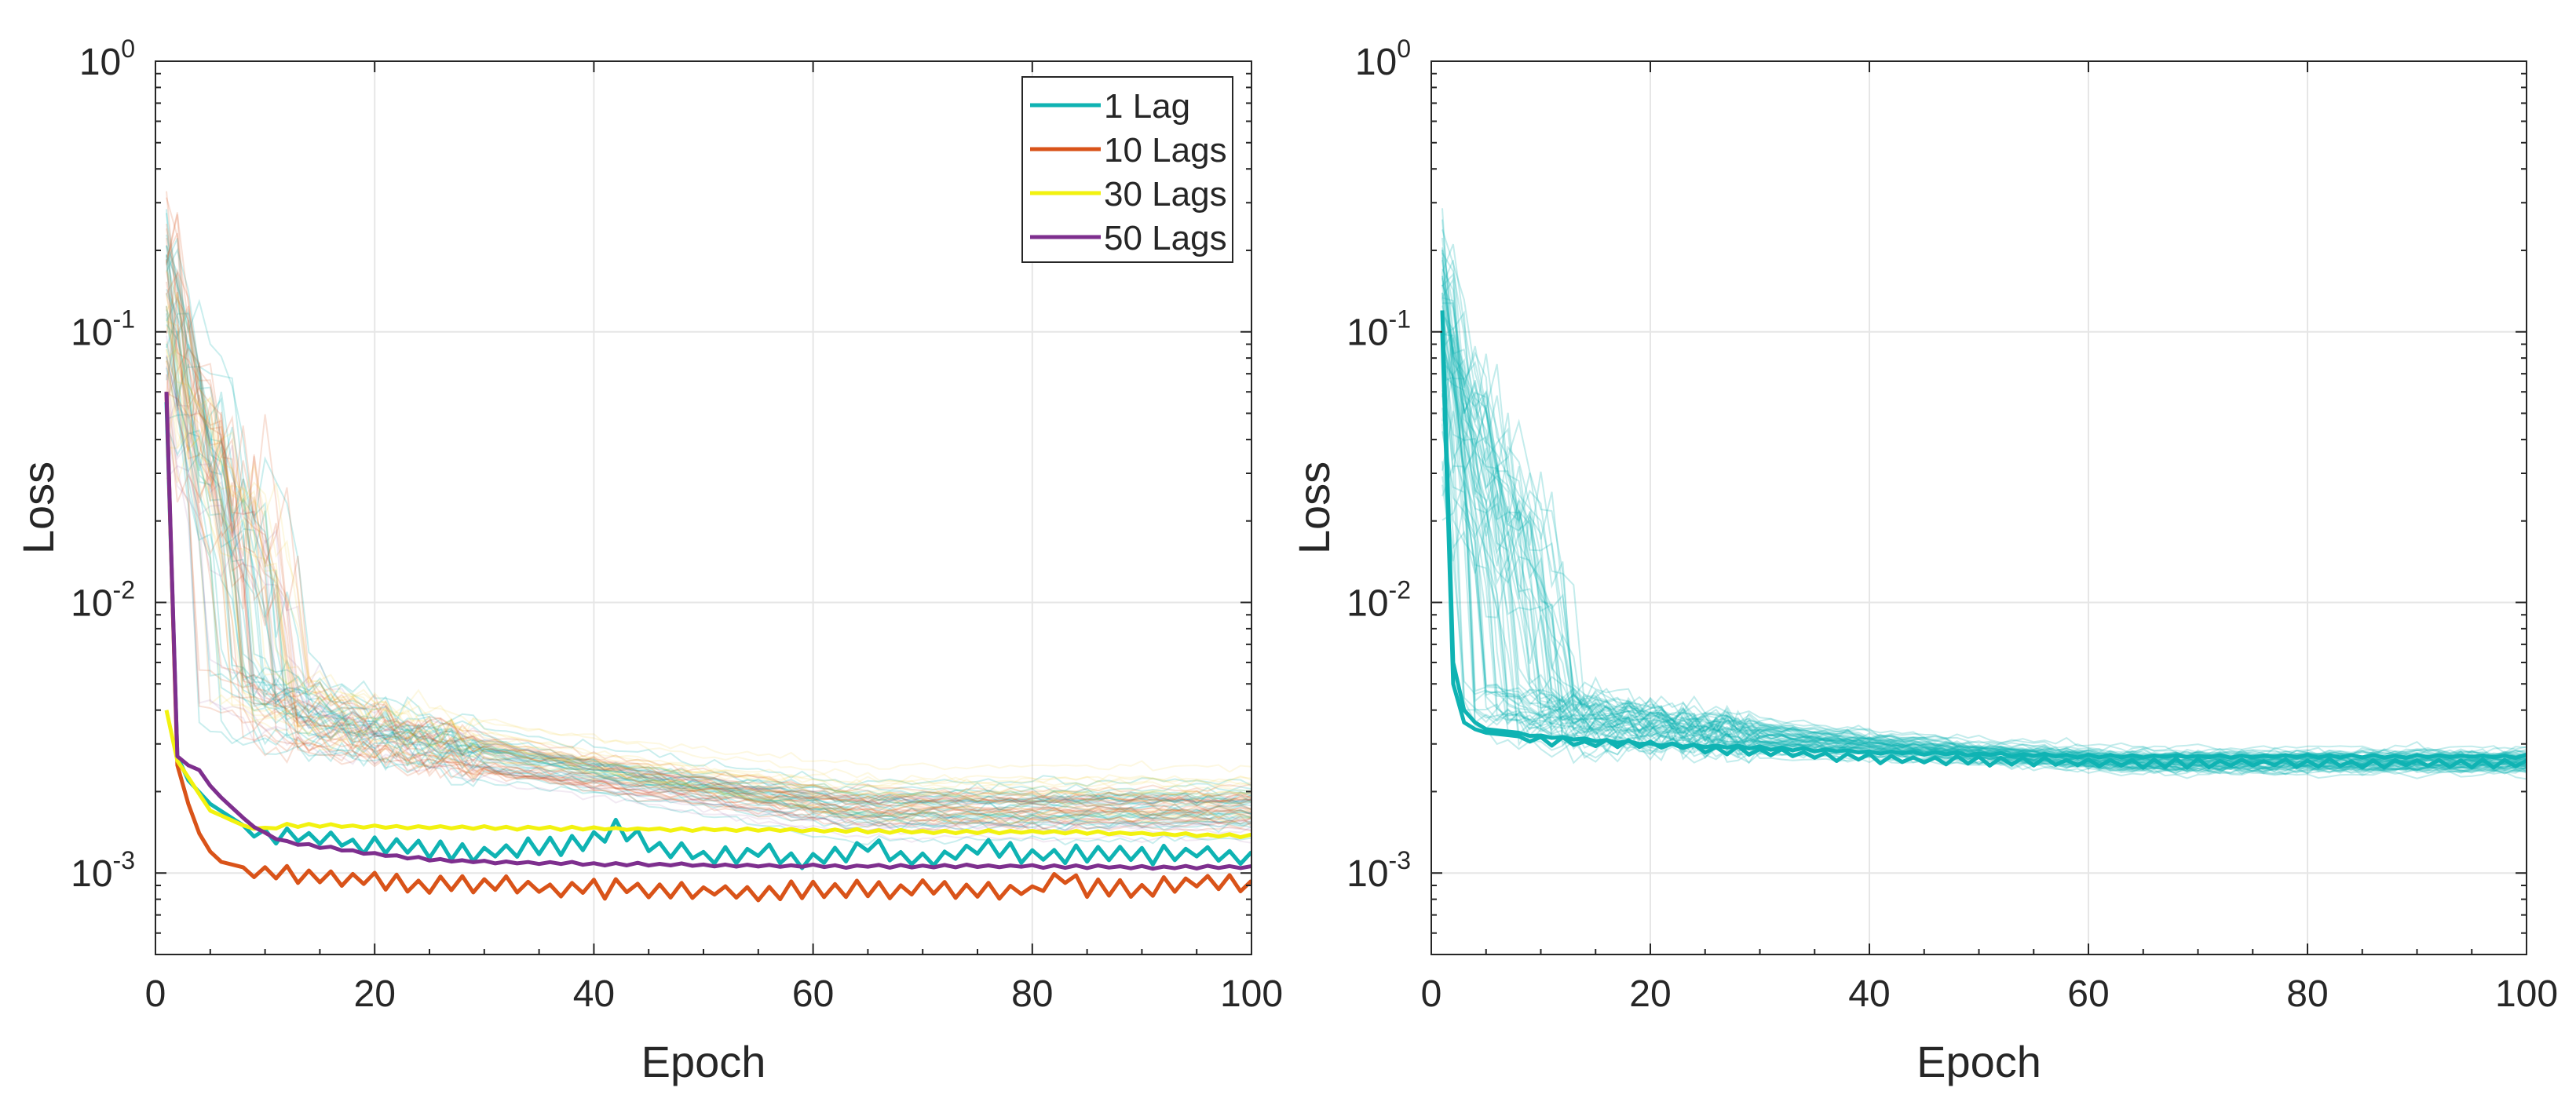 The image size is (2576, 1095). I want to click on series-line-30-lags, so click(707, 775).